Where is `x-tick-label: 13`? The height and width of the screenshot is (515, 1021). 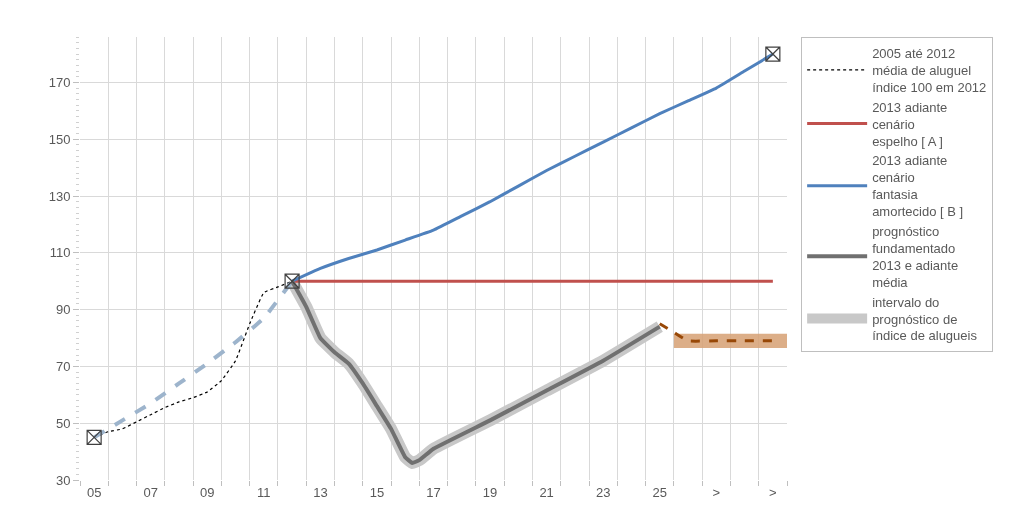 x-tick-label: 13 is located at coordinates (320, 492).